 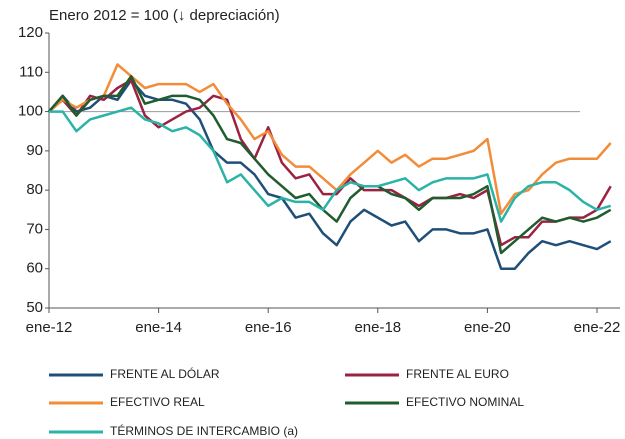 I want to click on legend-label: FRENTE AL DÓLAR, so click(x=165, y=373).